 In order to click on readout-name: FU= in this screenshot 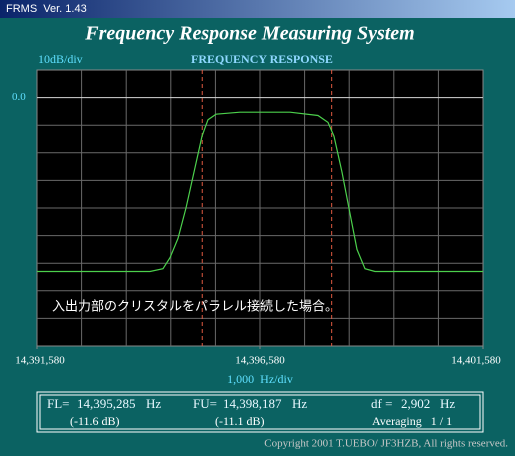, I will do `click(205, 403)`.